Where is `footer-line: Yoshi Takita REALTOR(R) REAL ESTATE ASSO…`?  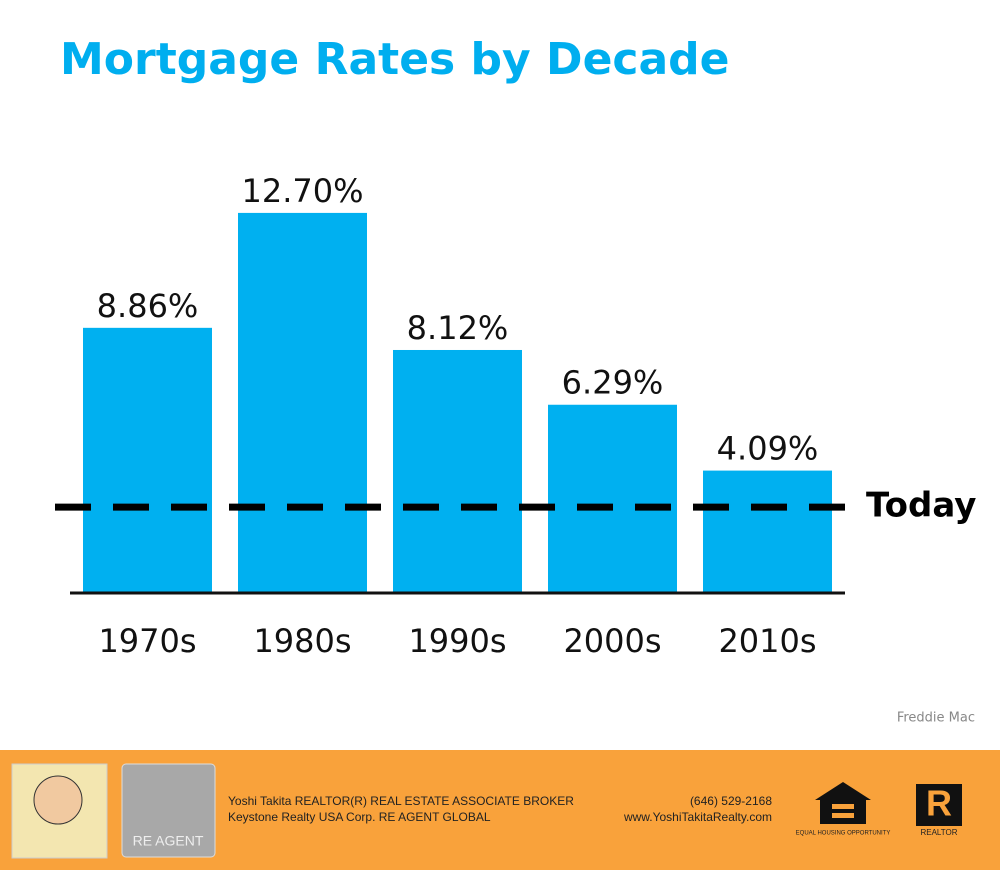 footer-line: Yoshi Takita REALTOR(R) REAL ESTATE ASSO… is located at coordinates (401, 801).